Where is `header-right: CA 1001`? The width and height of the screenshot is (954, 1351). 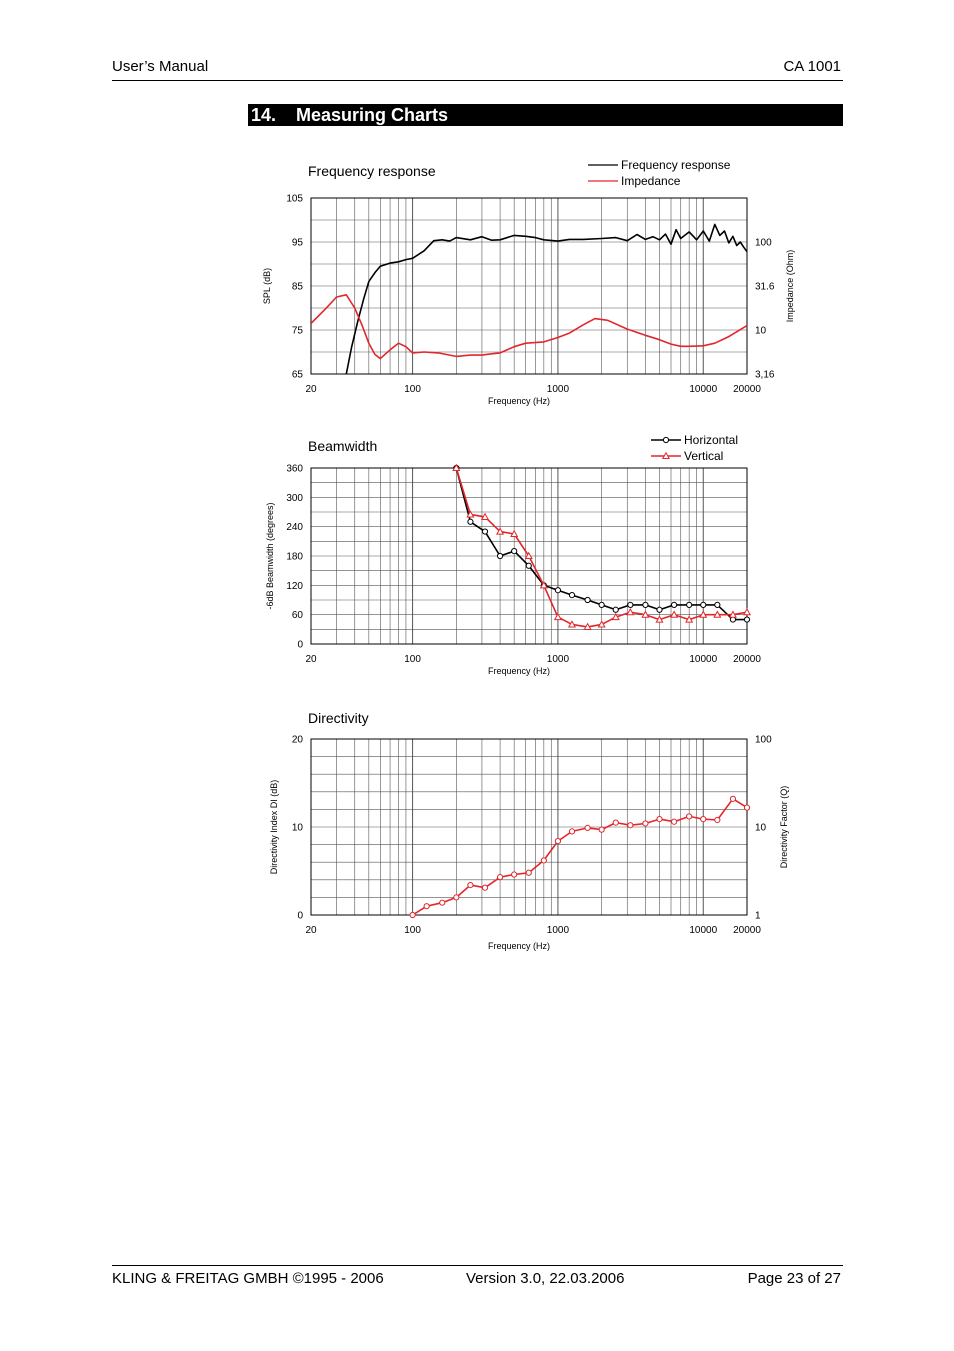 header-right: CA 1001 is located at coordinates (812, 66).